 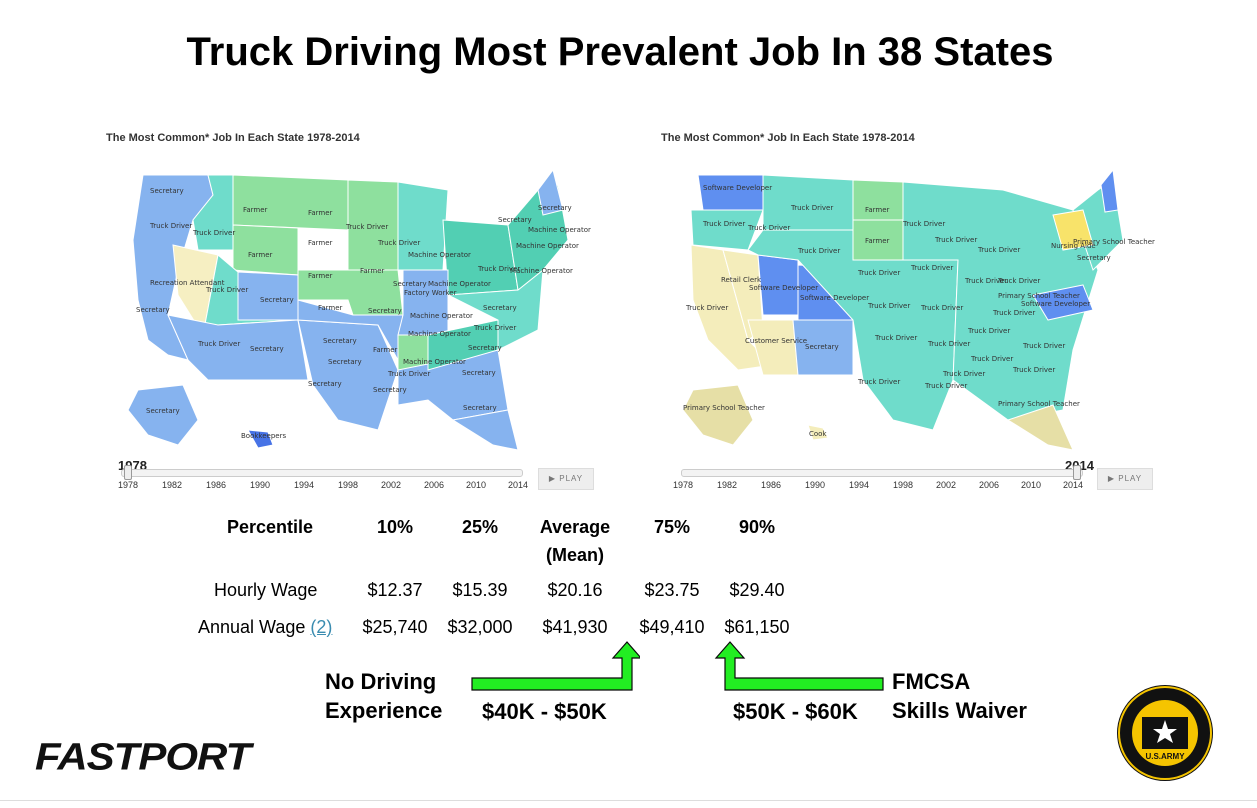 I want to click on label-truck-driver-ca: Truck Driver, so click(x=706, y=308).